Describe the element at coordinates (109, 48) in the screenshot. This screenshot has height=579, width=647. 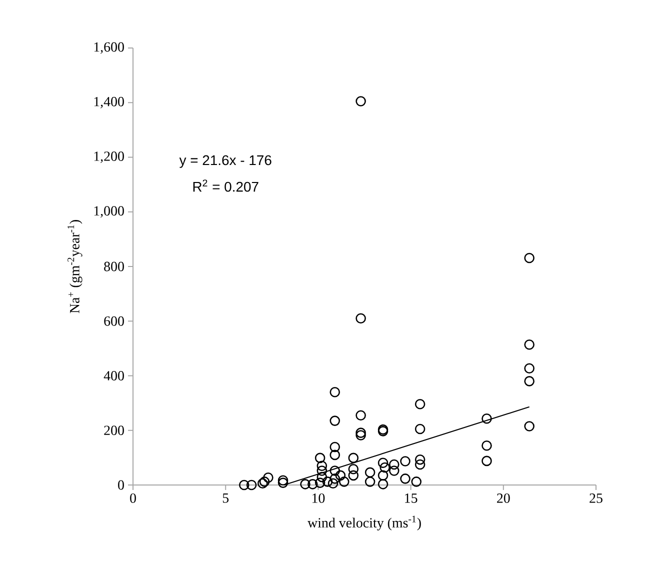
I see `y-tick-label: 1,600` at that location.